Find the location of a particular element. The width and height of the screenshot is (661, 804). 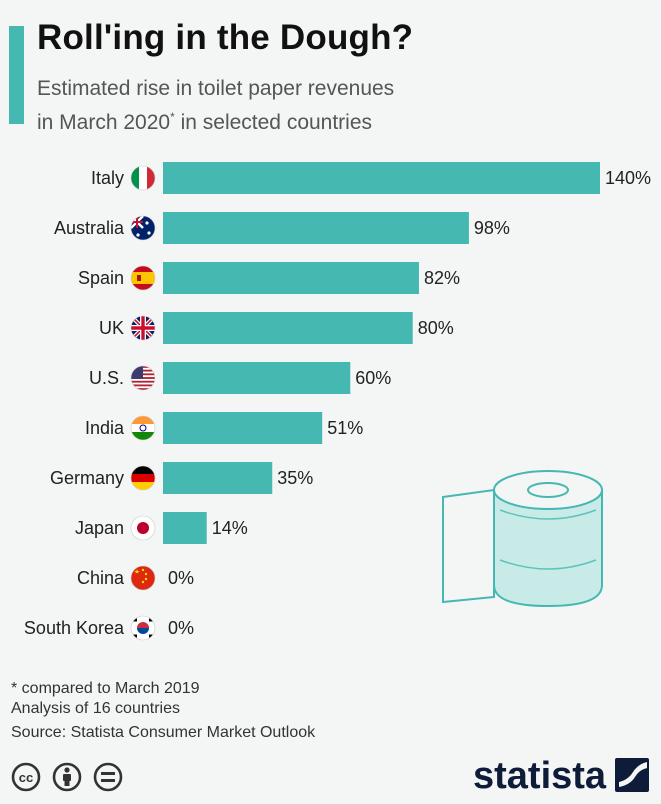

us-flag-icon is located at coordinates (143, 378).